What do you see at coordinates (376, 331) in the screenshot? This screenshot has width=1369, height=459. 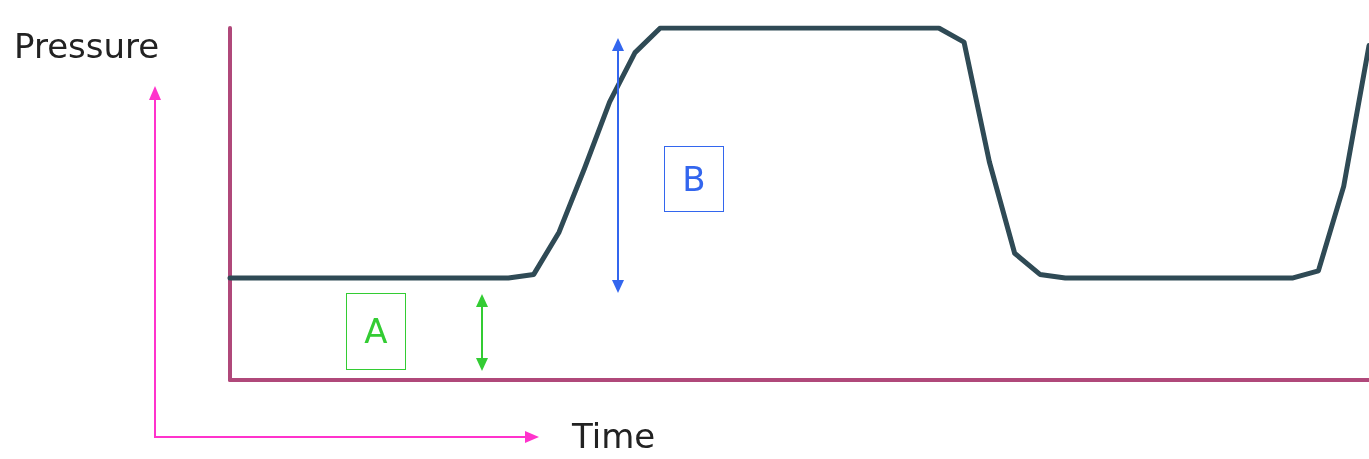 I see `annotation: A` at bounding box center [376, 331].